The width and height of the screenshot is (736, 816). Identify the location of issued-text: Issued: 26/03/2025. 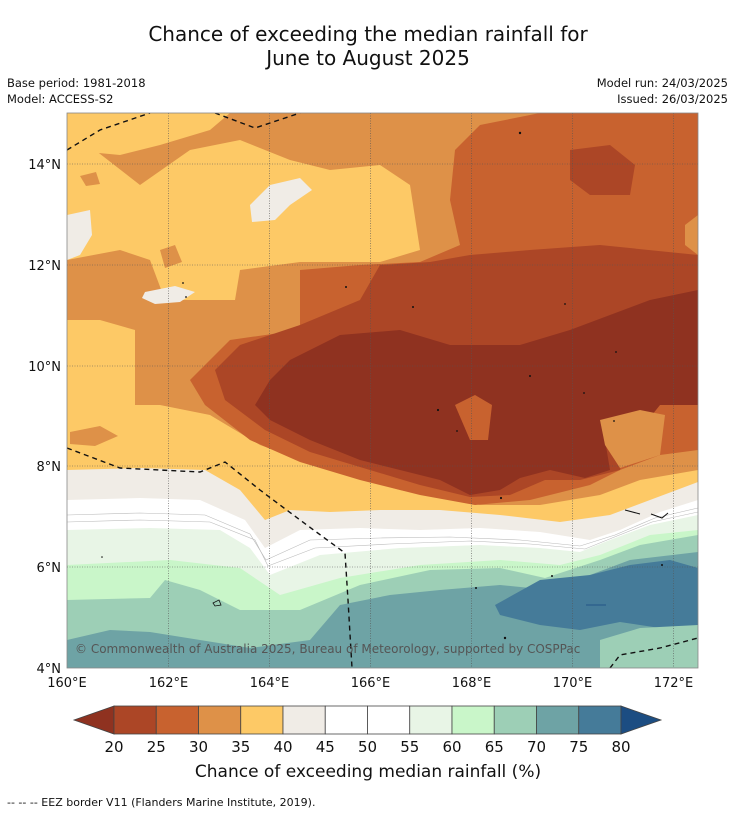
(672, 99).